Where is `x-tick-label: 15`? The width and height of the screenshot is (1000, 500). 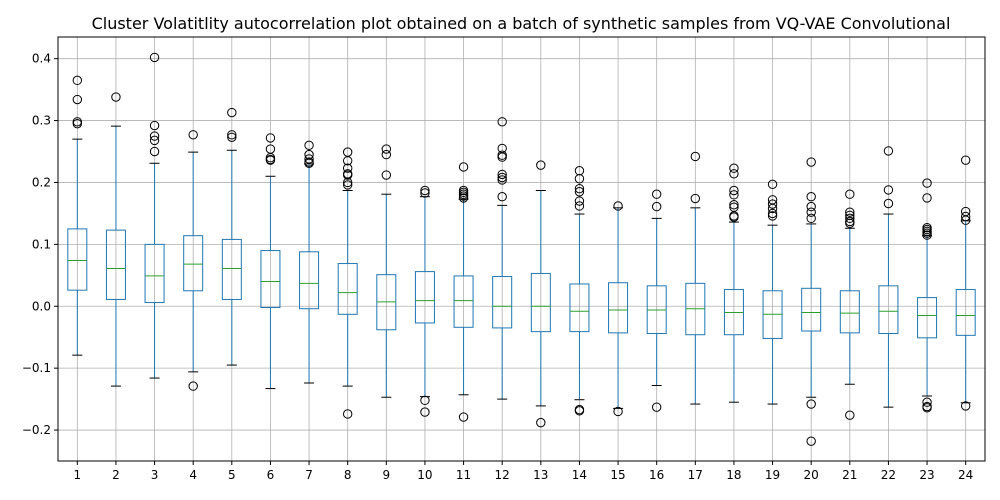
x-tick-label: 15 is located at coordinates (617, 475).